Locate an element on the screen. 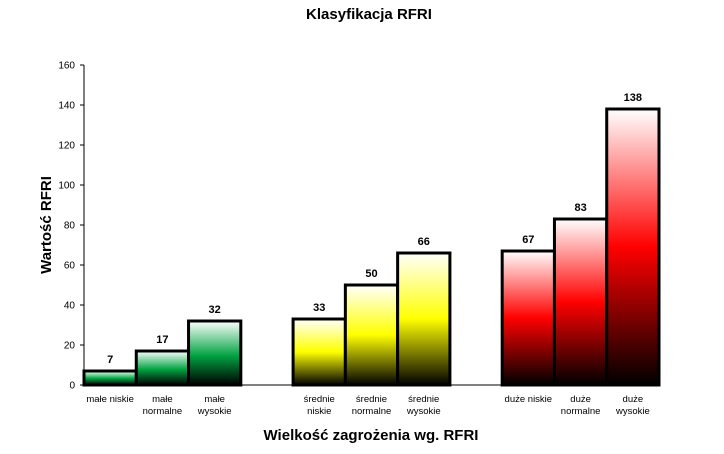 The width and height of the screenshot is (724, 454). y-tick-label: 140 is located at coordinates (66, 106).